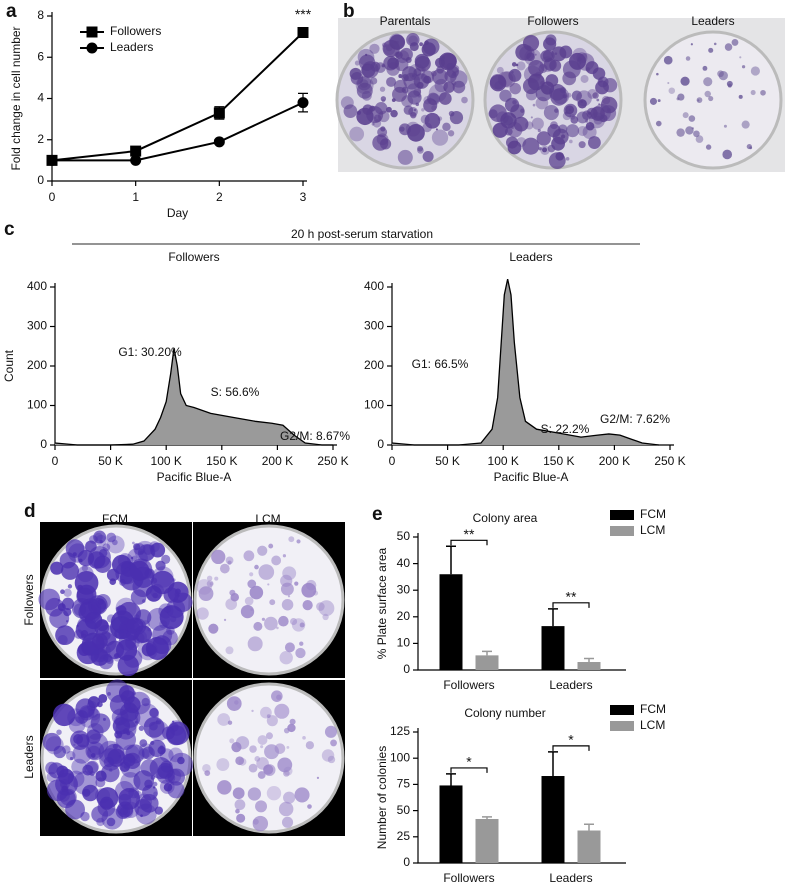  Describe the element at coordinates (374, 365) in the screenshot. I see `y-tick-label: 200` at that location.